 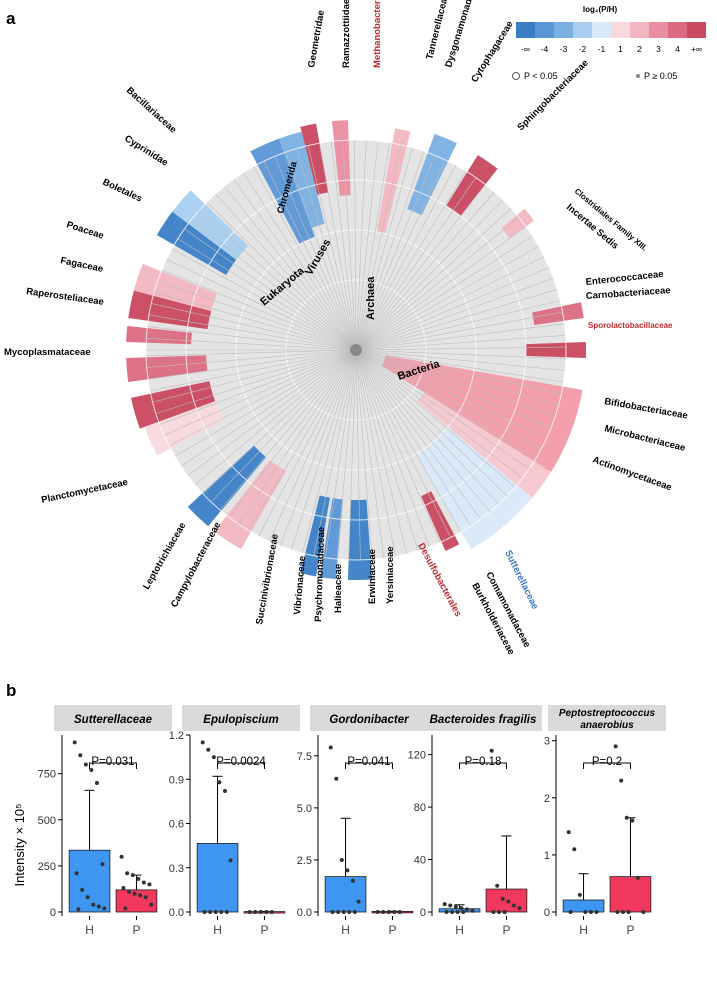 I want to click on y-tick-label: 1, so click(x=547, y=856).